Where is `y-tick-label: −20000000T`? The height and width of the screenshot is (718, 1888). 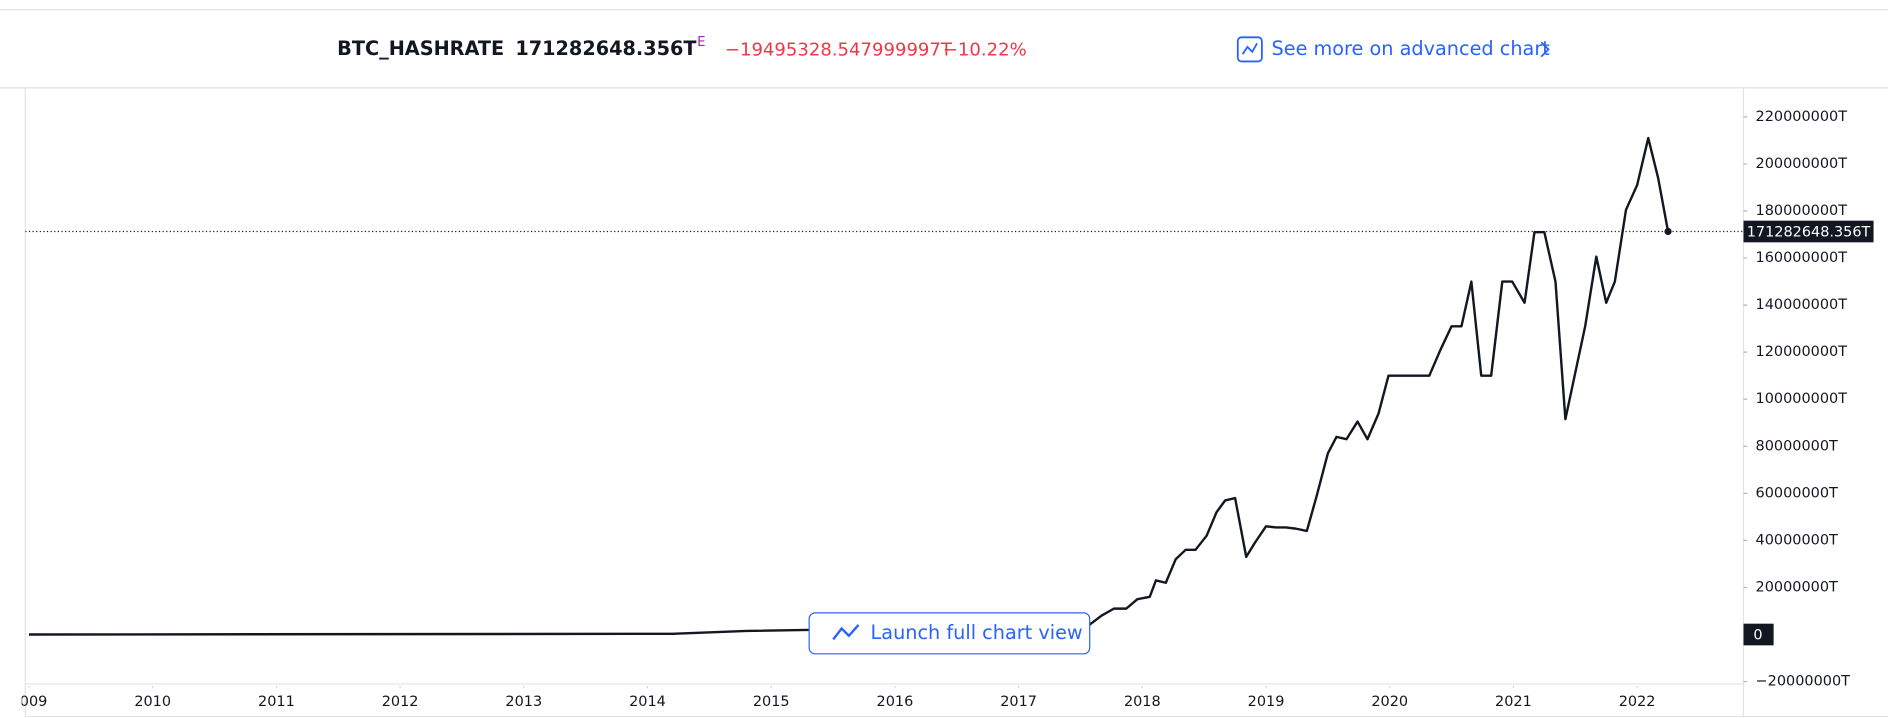
y-tick-label: −20000000T is located at coordinates (1803, 682).